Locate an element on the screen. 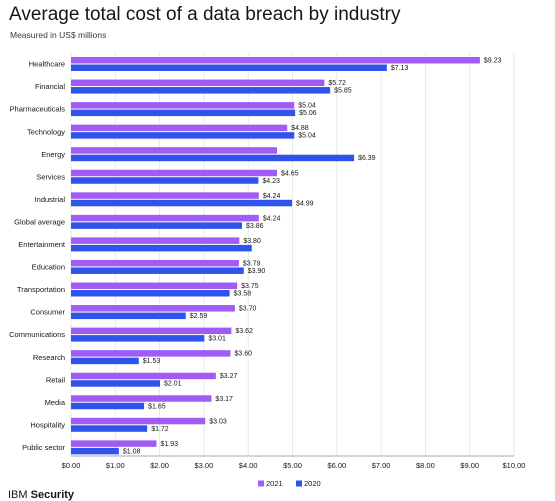  data-label-2020: $3.58 is located at coordinates (243, 294).